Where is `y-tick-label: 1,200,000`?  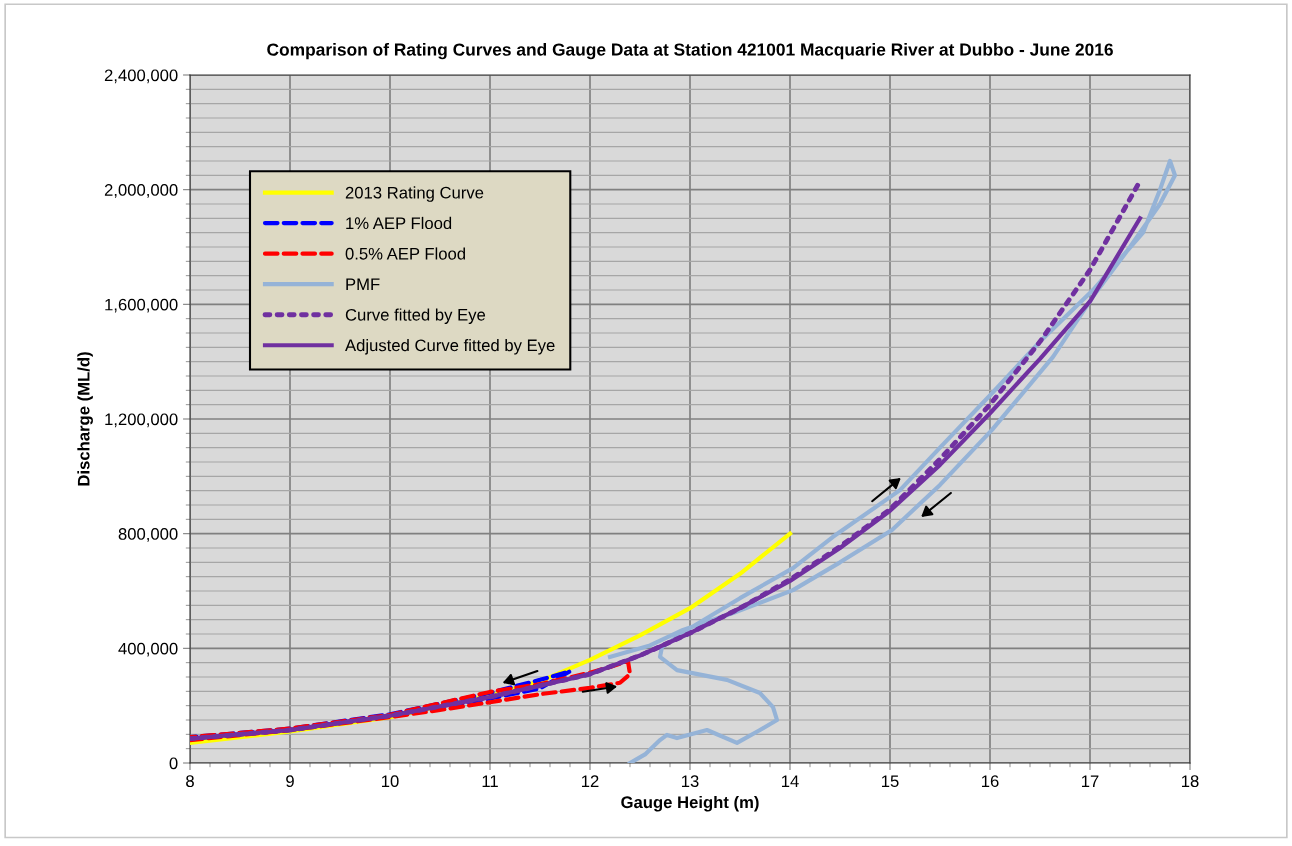 y-tick-label: 1,200,000 is located at coordinates (141, 420).